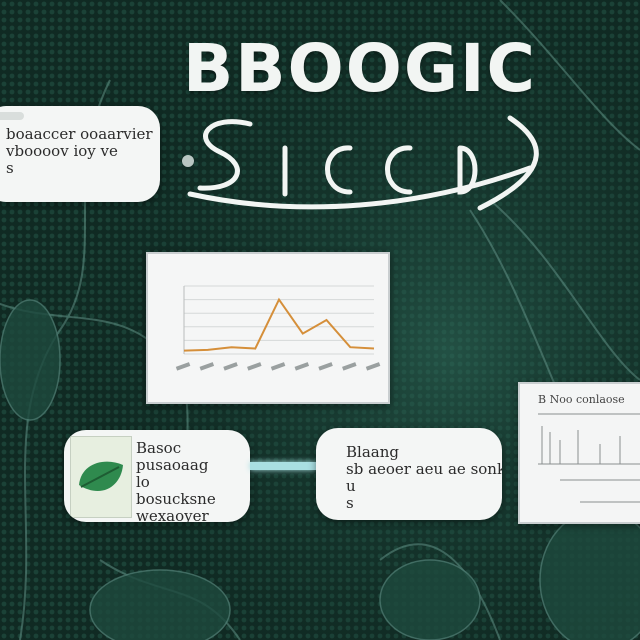 This screenshot has height=640, width=640. Describe the element at coordinates (372, 452) in the screenshot. I see `card-line: Blaang` at that location.